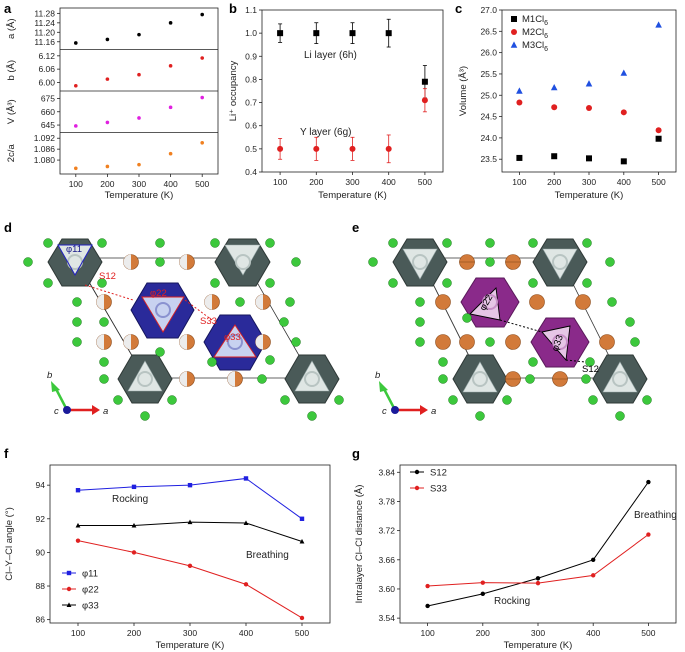 The image size is (685, 652). What do you see at coordinates (251, 33) in the screenshot?
I see `y-tick-label: 1.0` at bounding box center [251, 33].